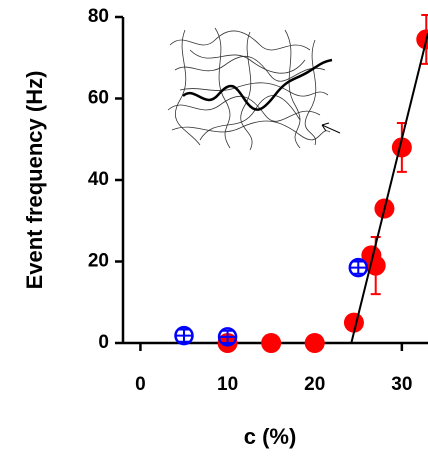  Describe the element at coordinates (401, 384) in the screenshot. I see `x-tick-label: 30` at that location.